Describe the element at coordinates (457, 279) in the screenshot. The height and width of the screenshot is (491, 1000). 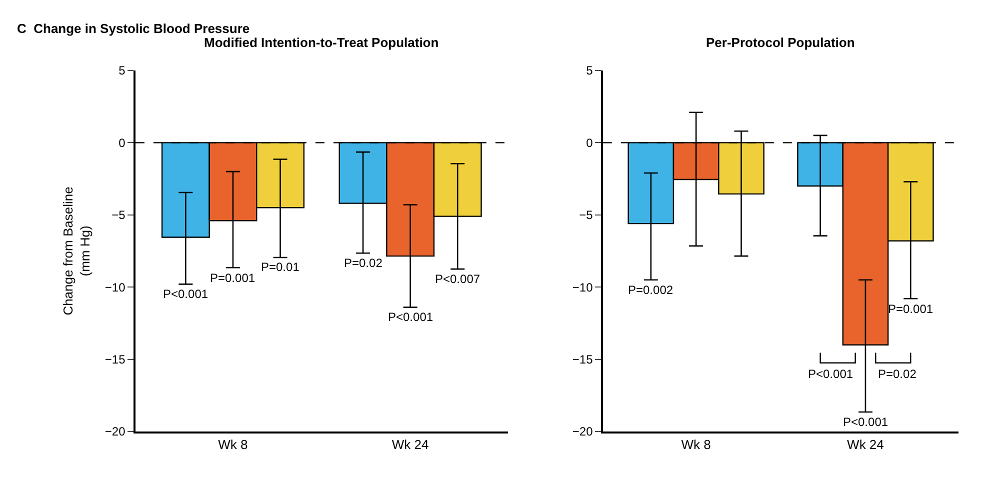
I see `annotation: P<0.007` at that location.